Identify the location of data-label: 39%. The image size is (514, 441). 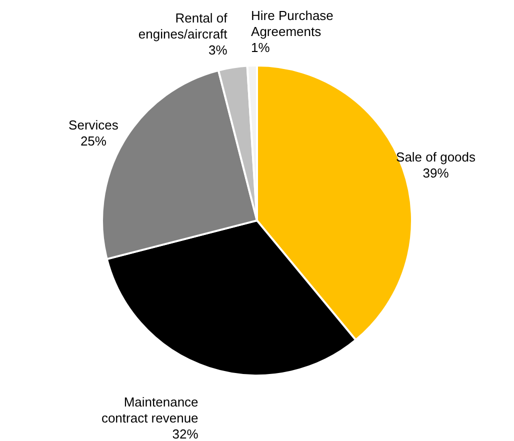
(436, 173).